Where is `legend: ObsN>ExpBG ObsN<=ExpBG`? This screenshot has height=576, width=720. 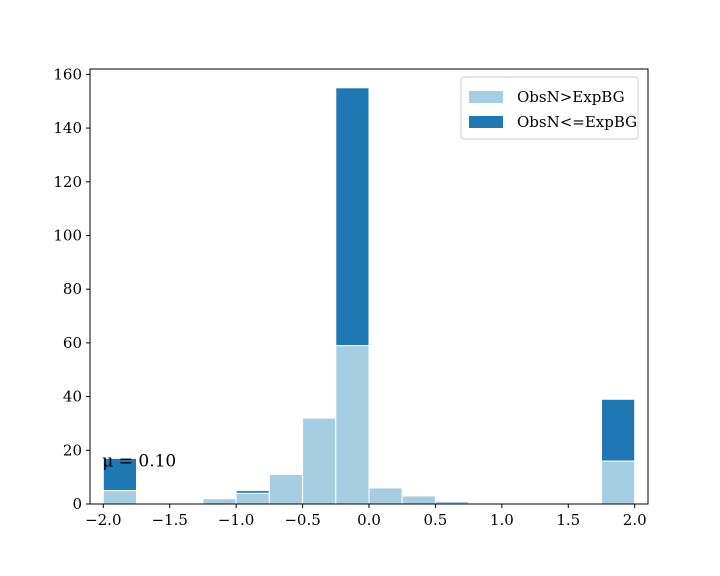 legend: ObsN>ExpBG ObsN<=ExpBG is located at coordinates (549, 108).